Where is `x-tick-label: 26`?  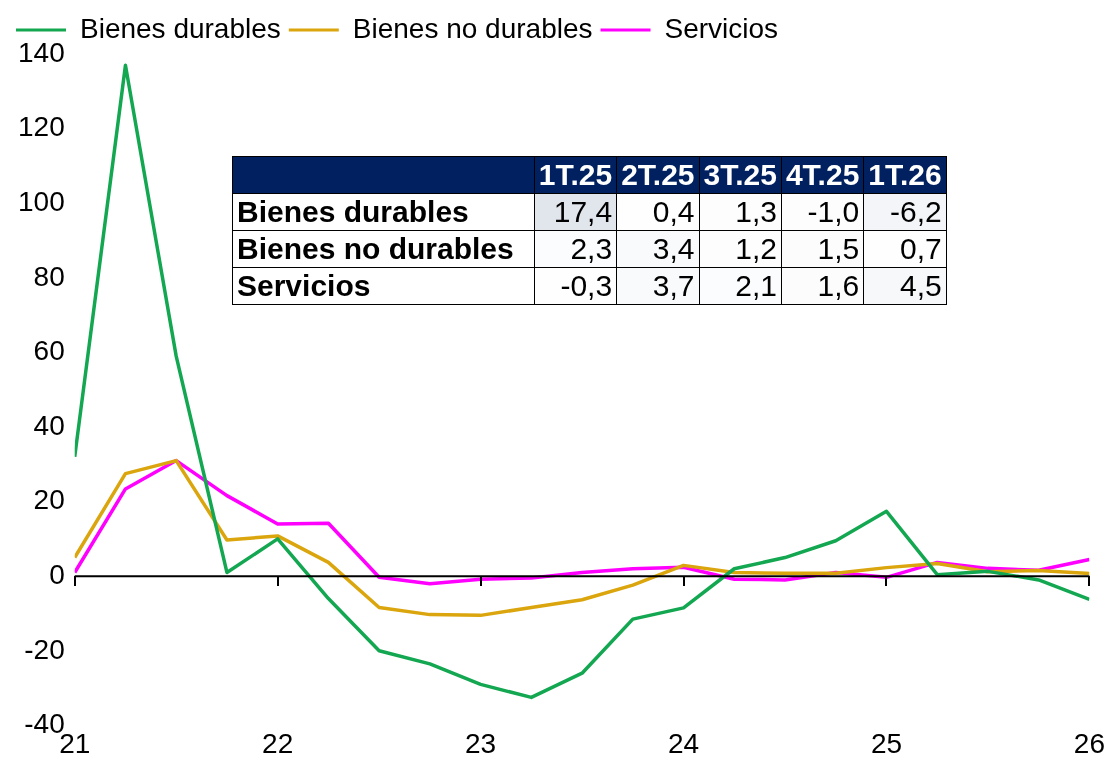
x-tick-label: 26 is located at coordinates (1089, 743).